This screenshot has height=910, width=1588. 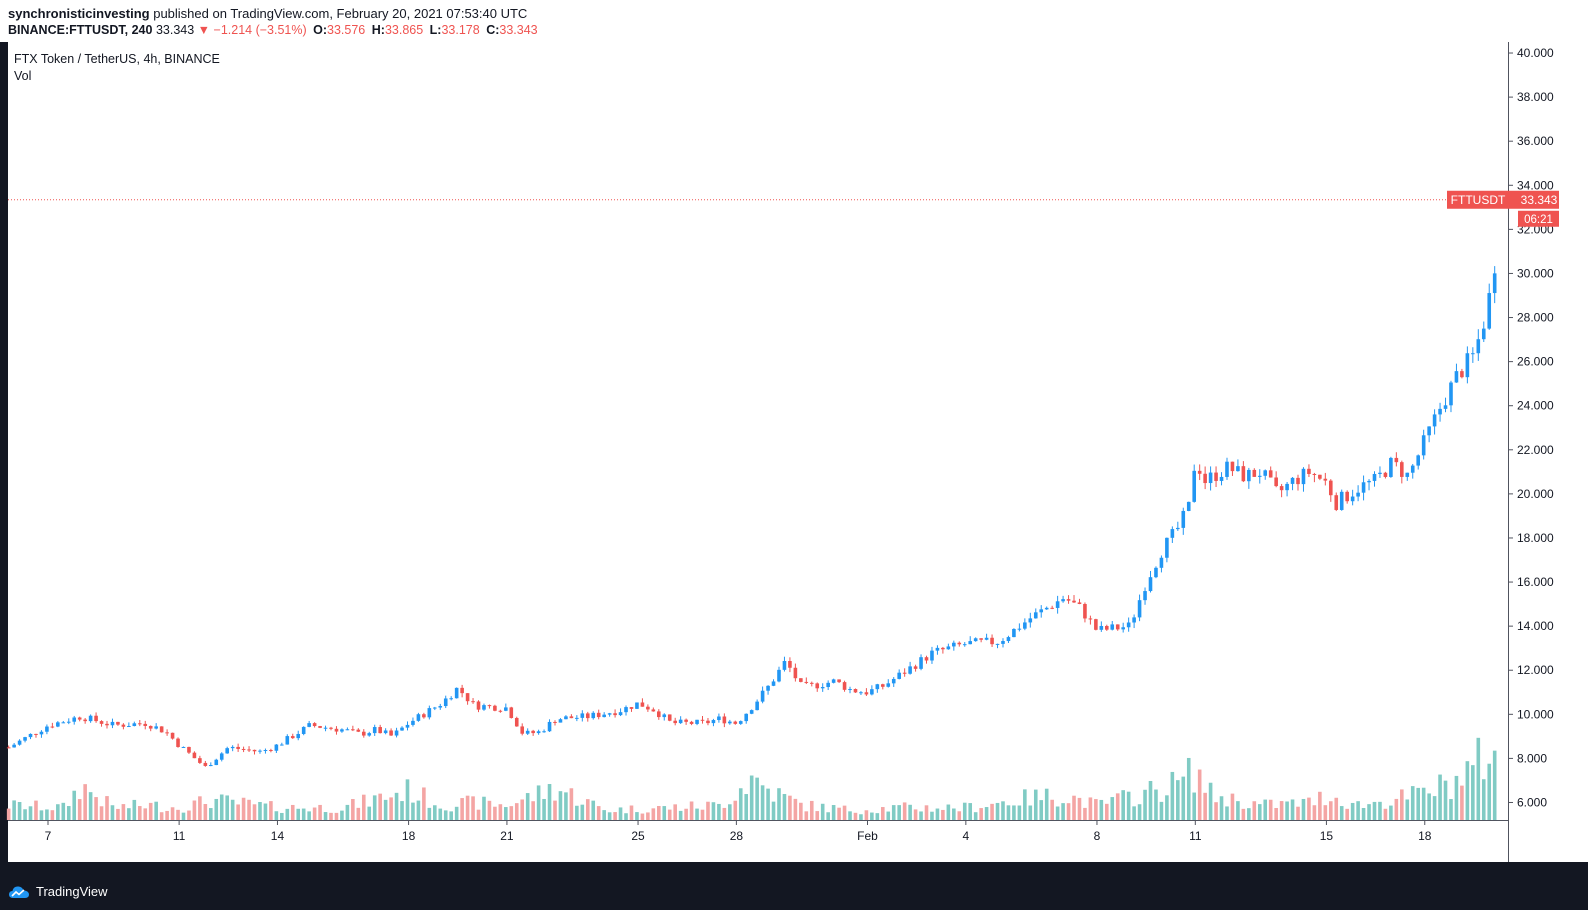 What do you see at coordinates (1425, 836) in the screenshot?
I see `x-tick-label: 18` at bounding box center [1425, 836].